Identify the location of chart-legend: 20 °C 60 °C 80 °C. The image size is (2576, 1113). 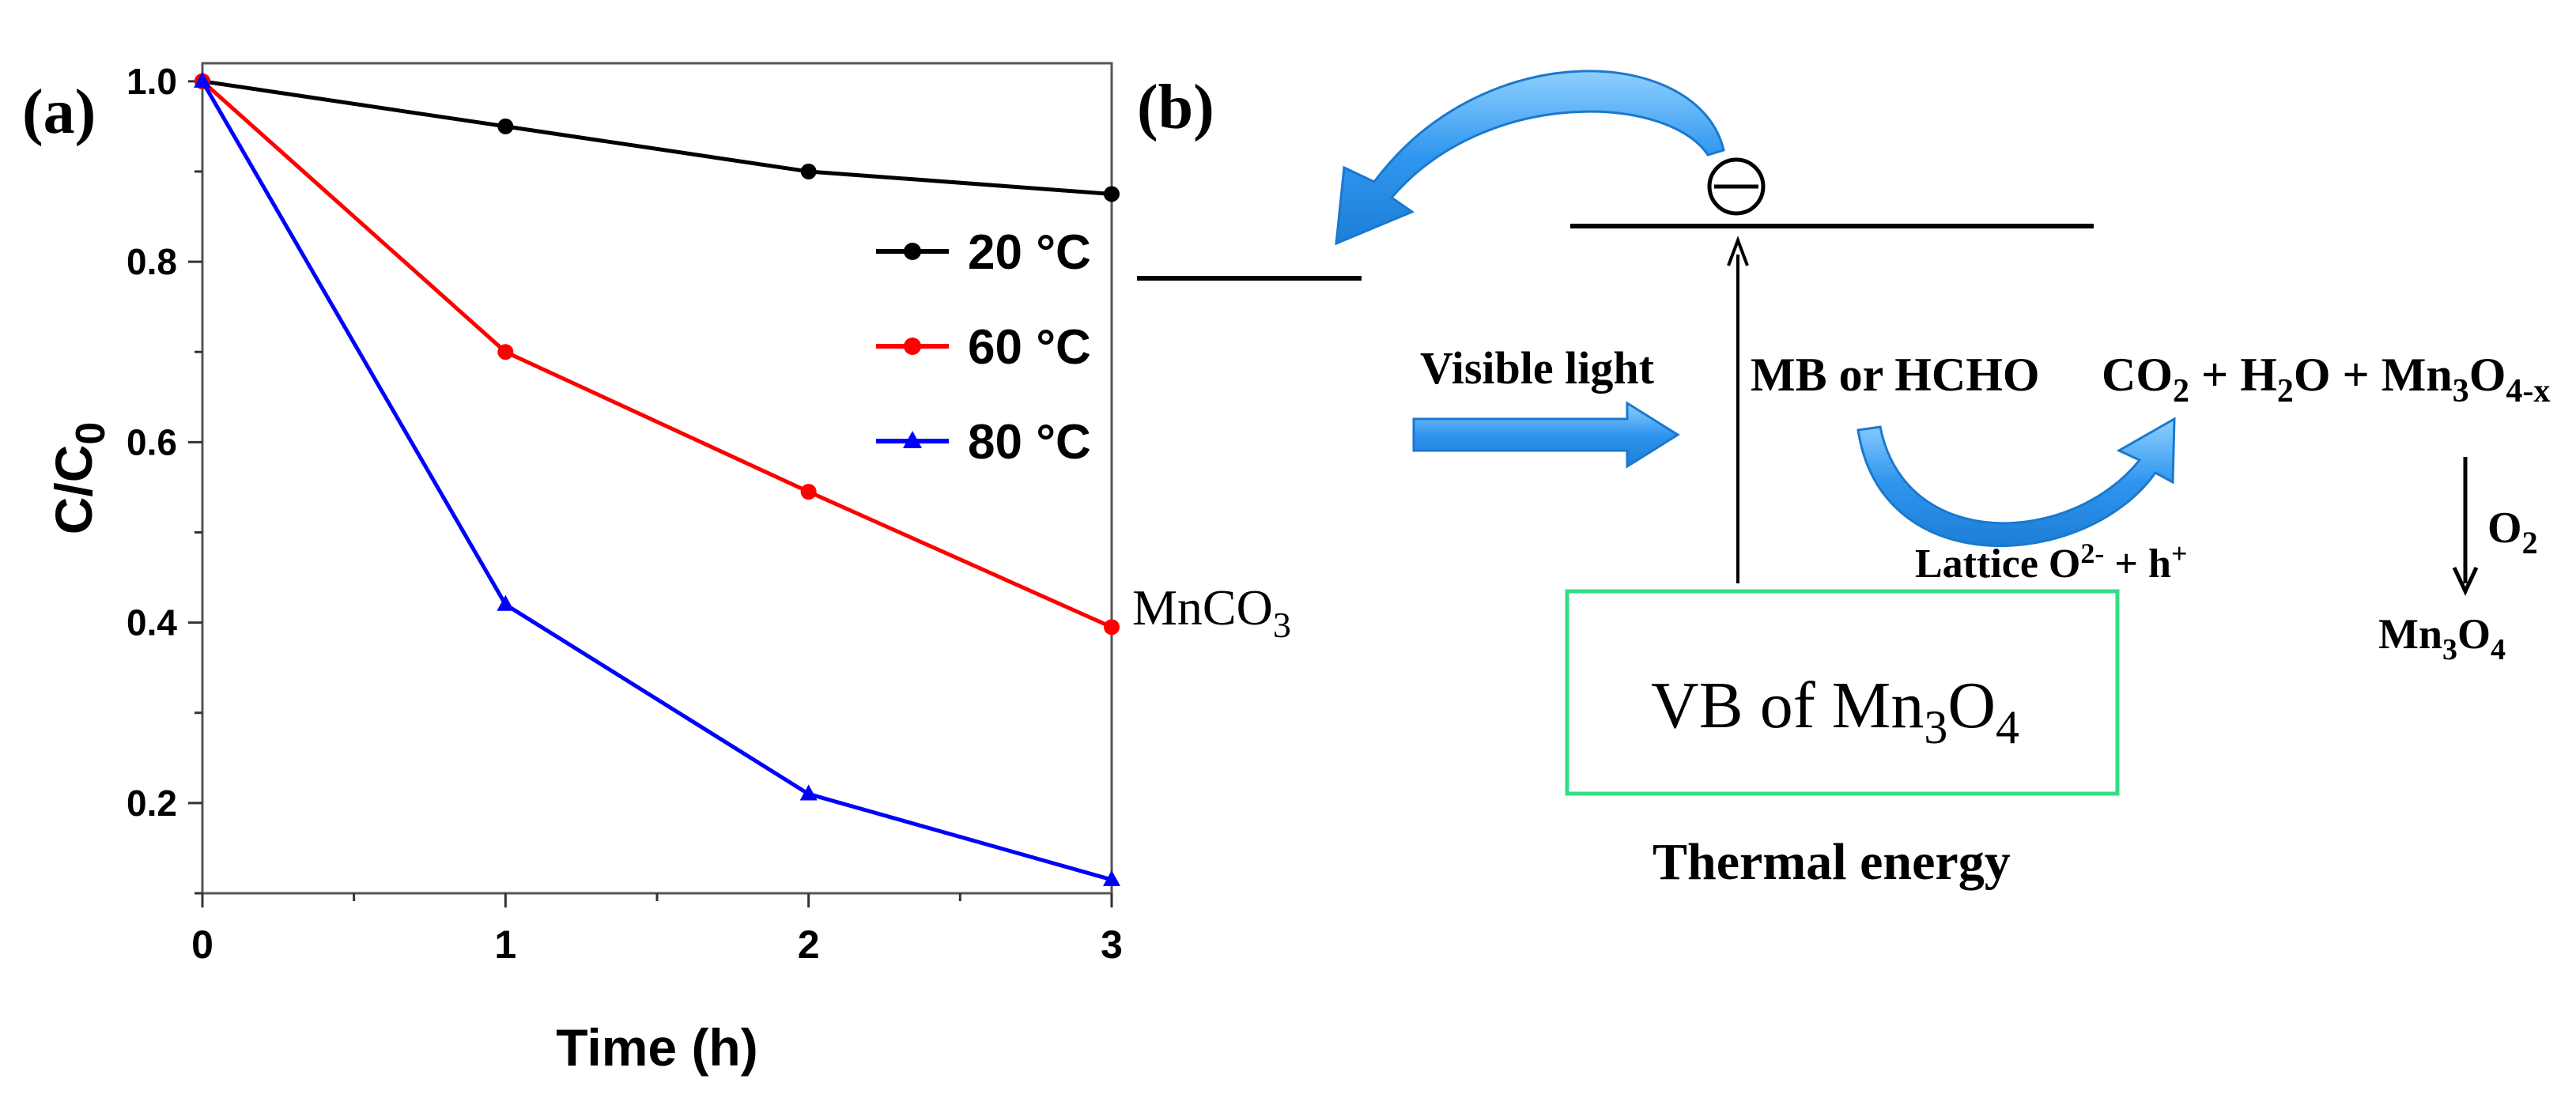
(983, 348).